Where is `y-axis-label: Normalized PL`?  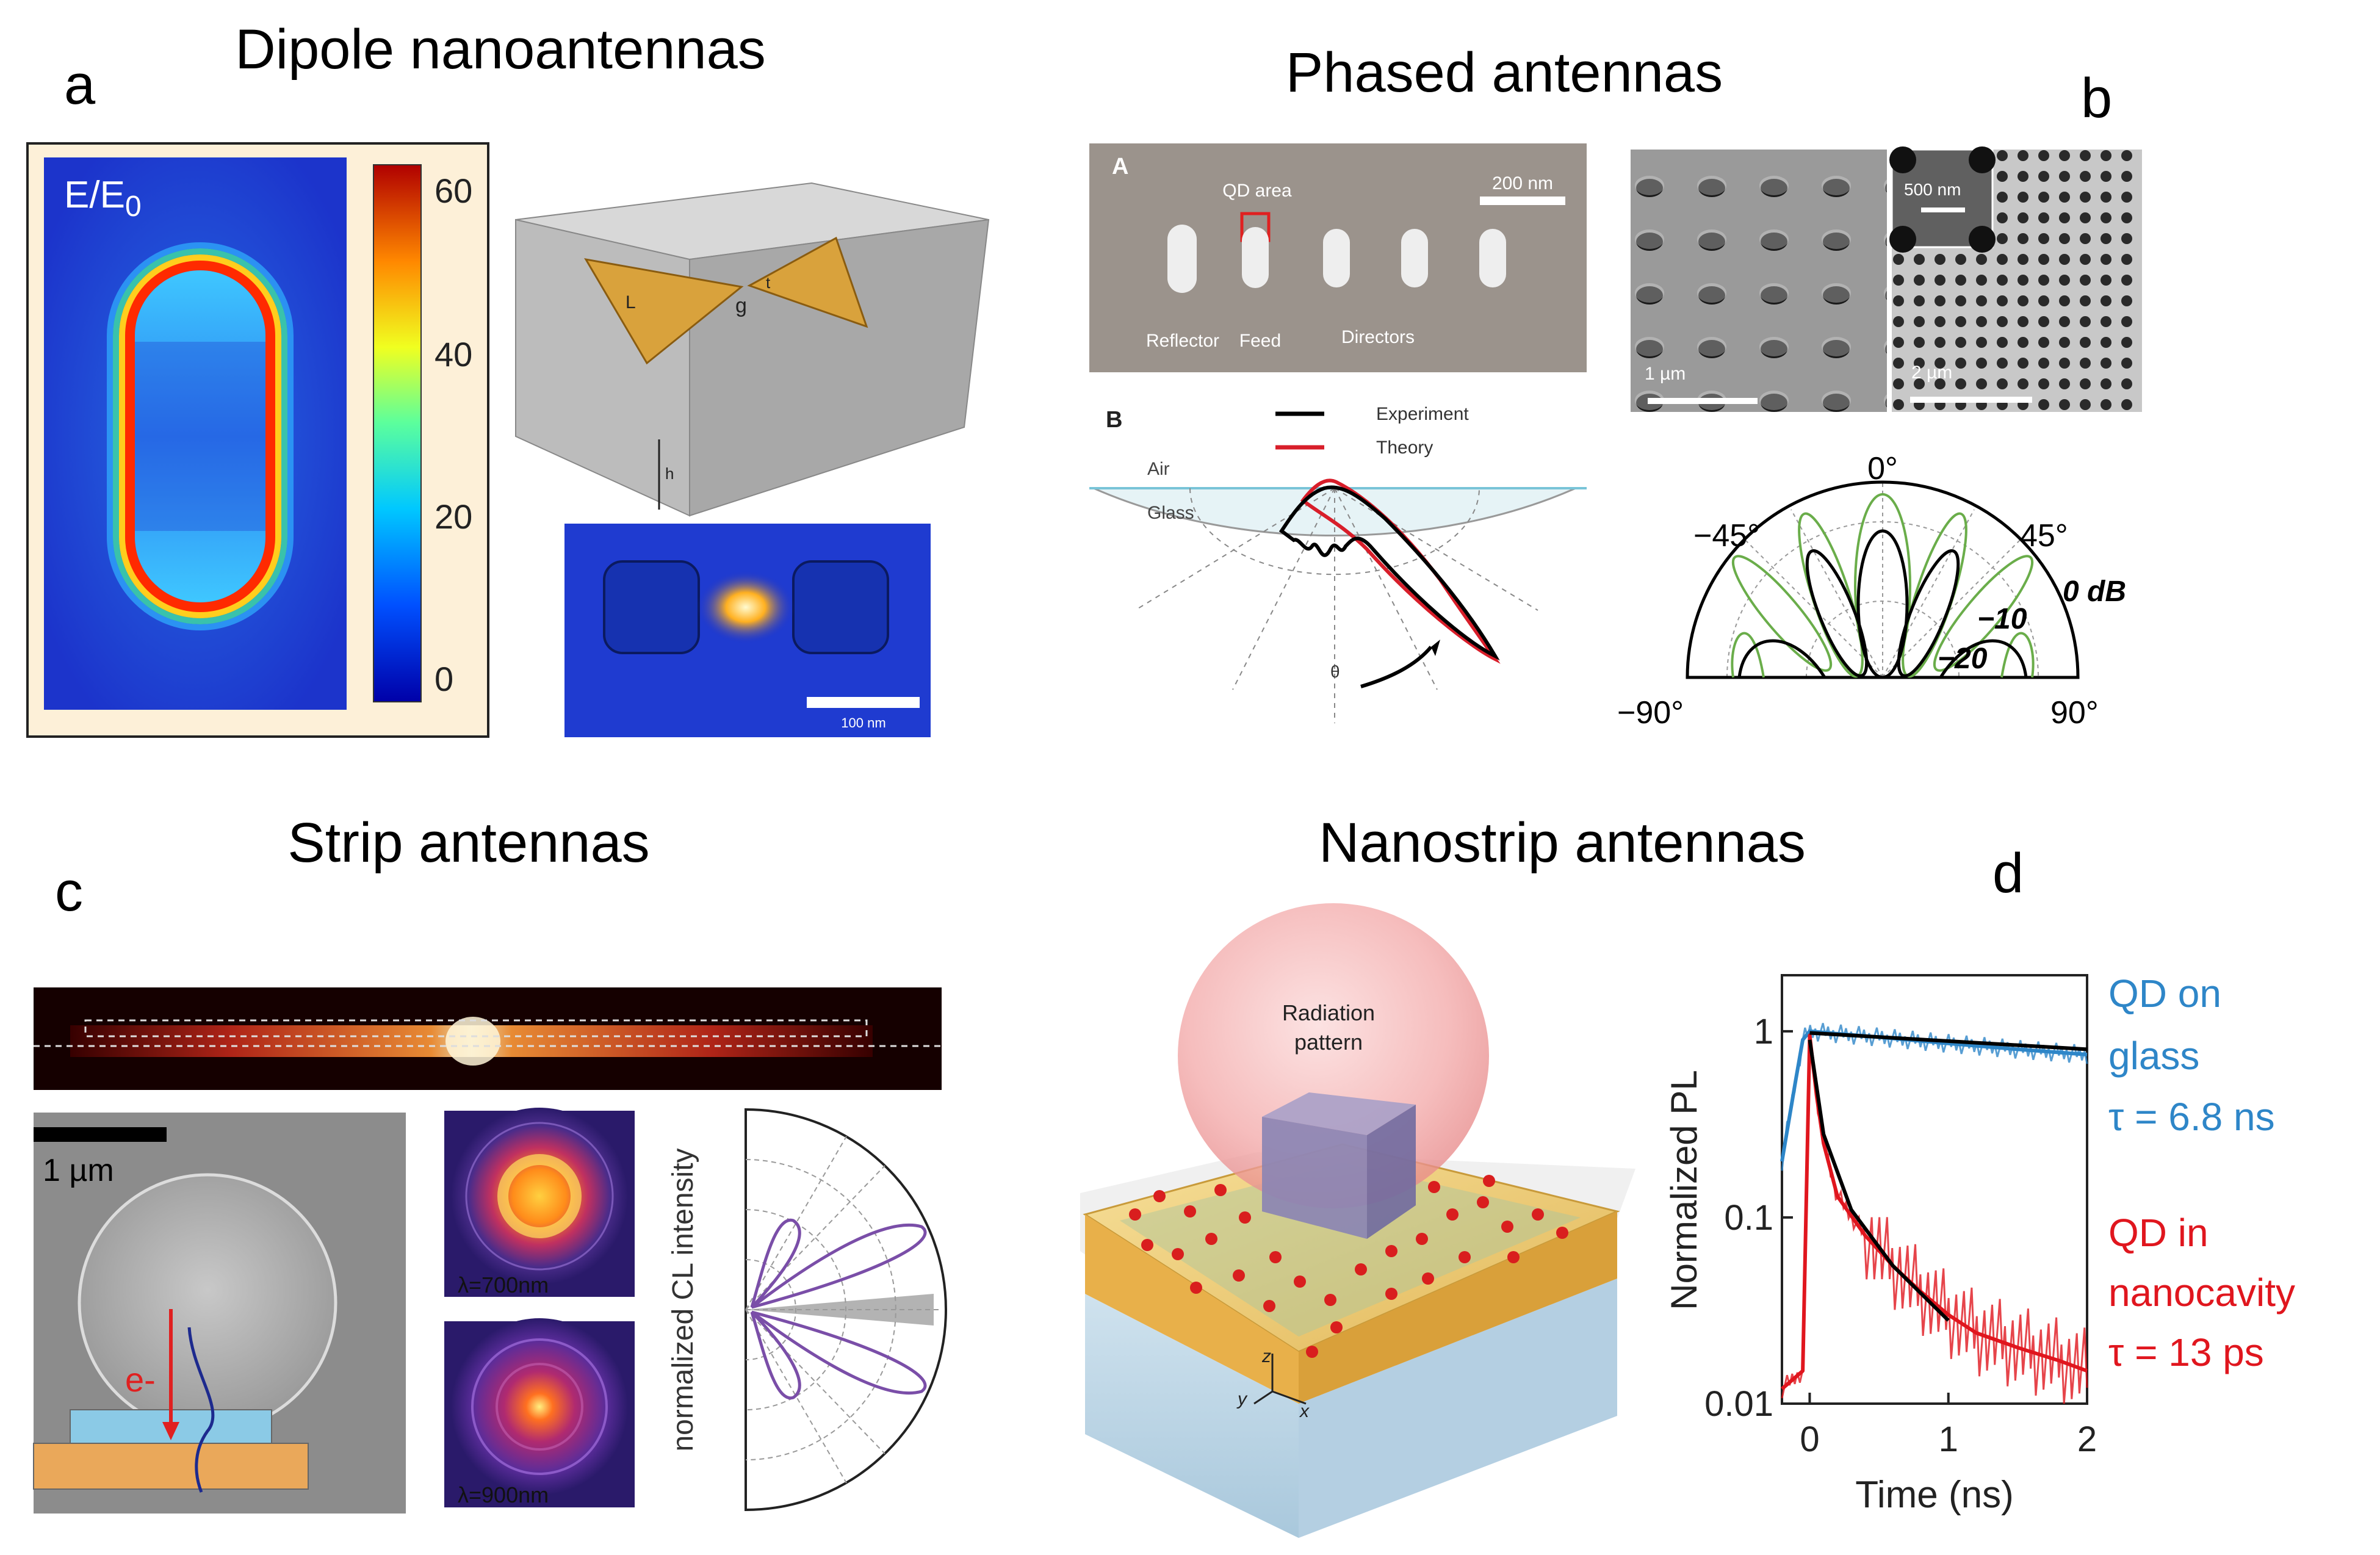 y-axis-label: Normalized PL is located at coordinates (1684, 1190).